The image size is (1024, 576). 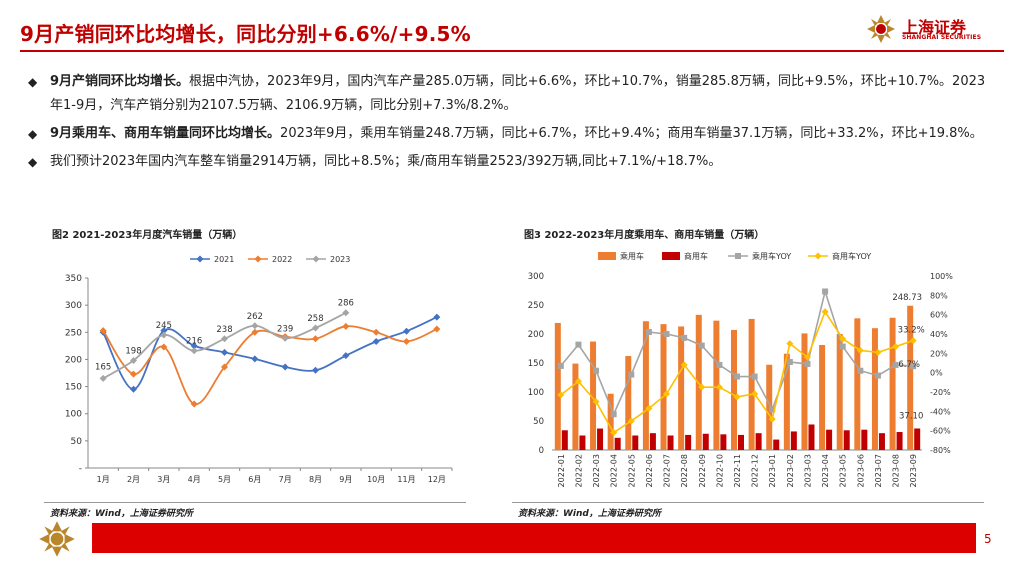 What do you see at coordinates (147, 235) in the screenshot?
I see `chart1-title: 图2 2021-2023年月度汽车销量（万辆）` at bounding box center [147, 235].